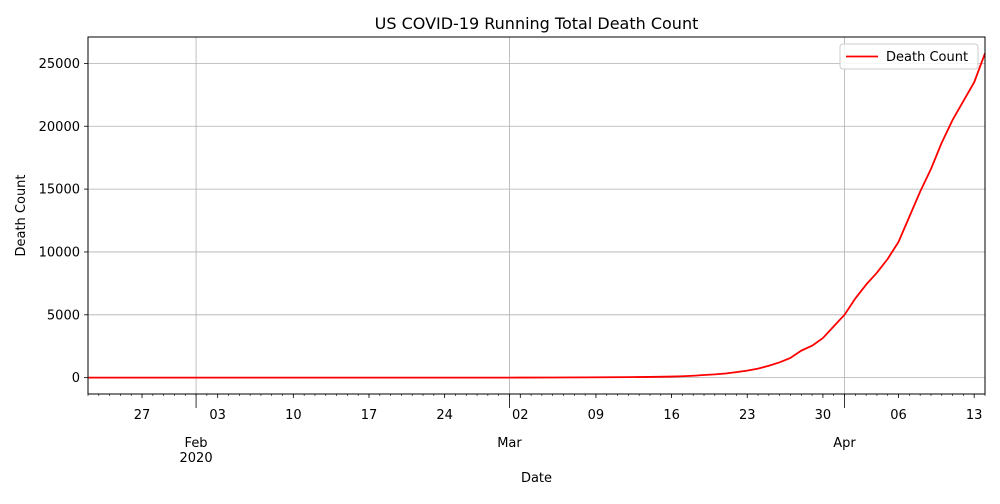 This screenshot has width=1000, height=504. What do you see at coordinates (59, 127) in the screenshot?
I see `y-tick-label: 20000` at bounding box center [59, 127].